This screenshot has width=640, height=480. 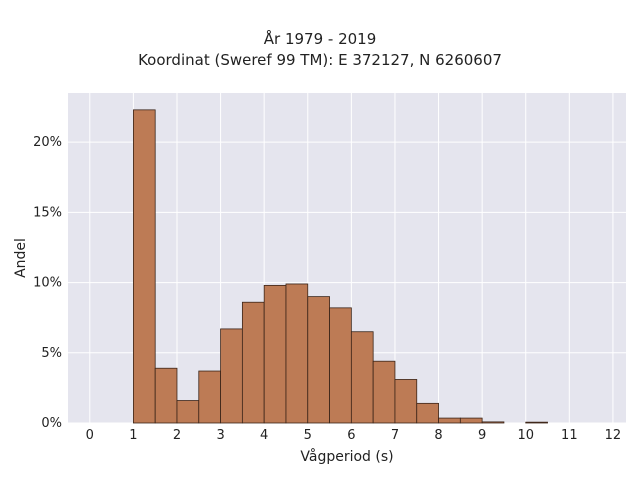 I want to click on y-axis-label: Andel, so click(x=21, y=258).